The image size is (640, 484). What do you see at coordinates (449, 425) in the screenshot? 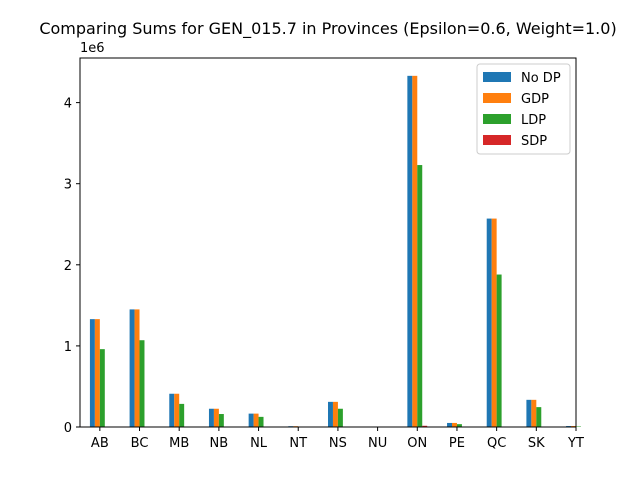
I see `bar-pe-no-dp` at bounding box center [449, 425].